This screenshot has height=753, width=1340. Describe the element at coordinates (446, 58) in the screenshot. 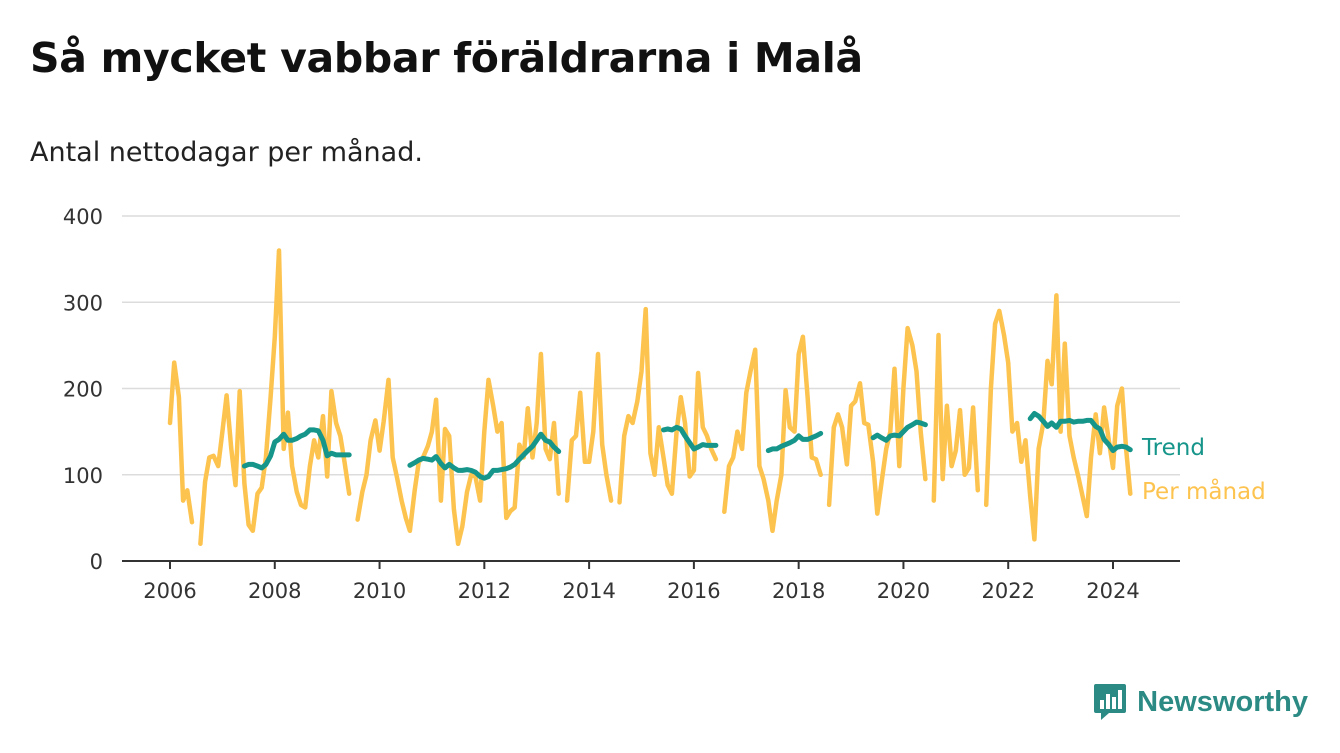

I see `chart-title: Så mycket vabbar föräldrarna i Malå` at that location.